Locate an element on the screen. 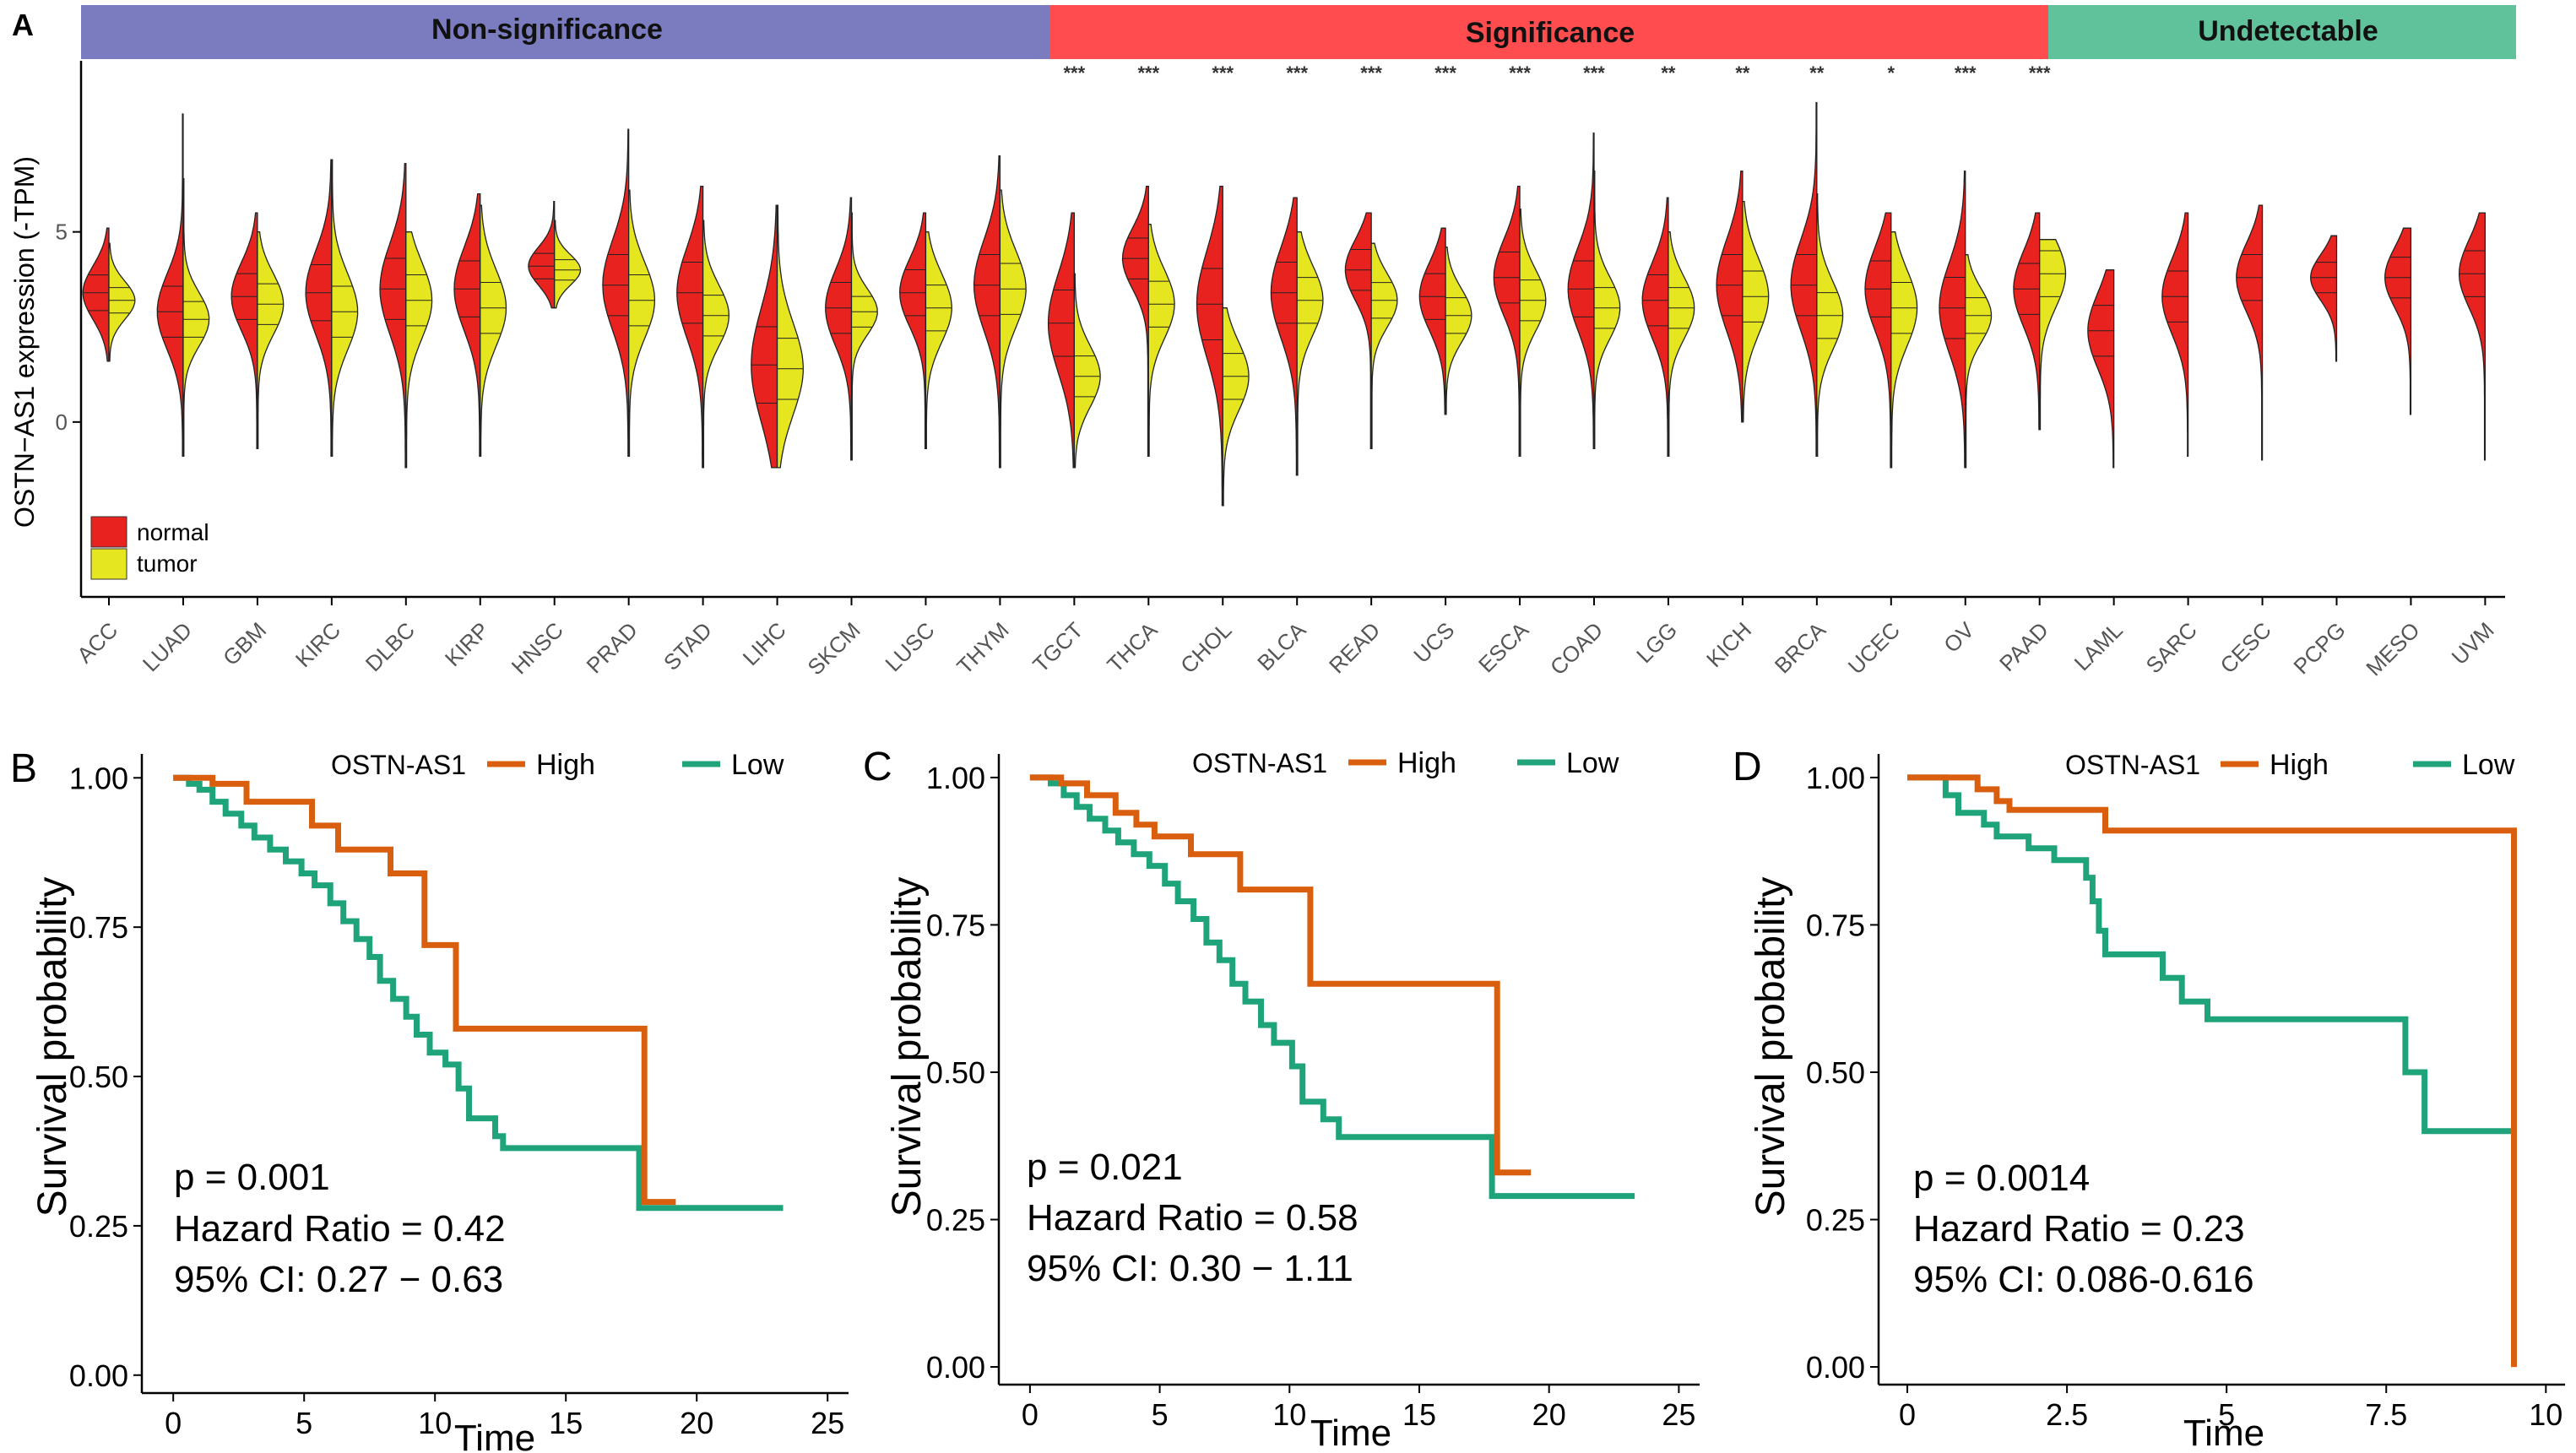 This screenshot has width=2576, height=1453. y-tick-label-c-4: 1.00 is located at coordinates (956, 778).